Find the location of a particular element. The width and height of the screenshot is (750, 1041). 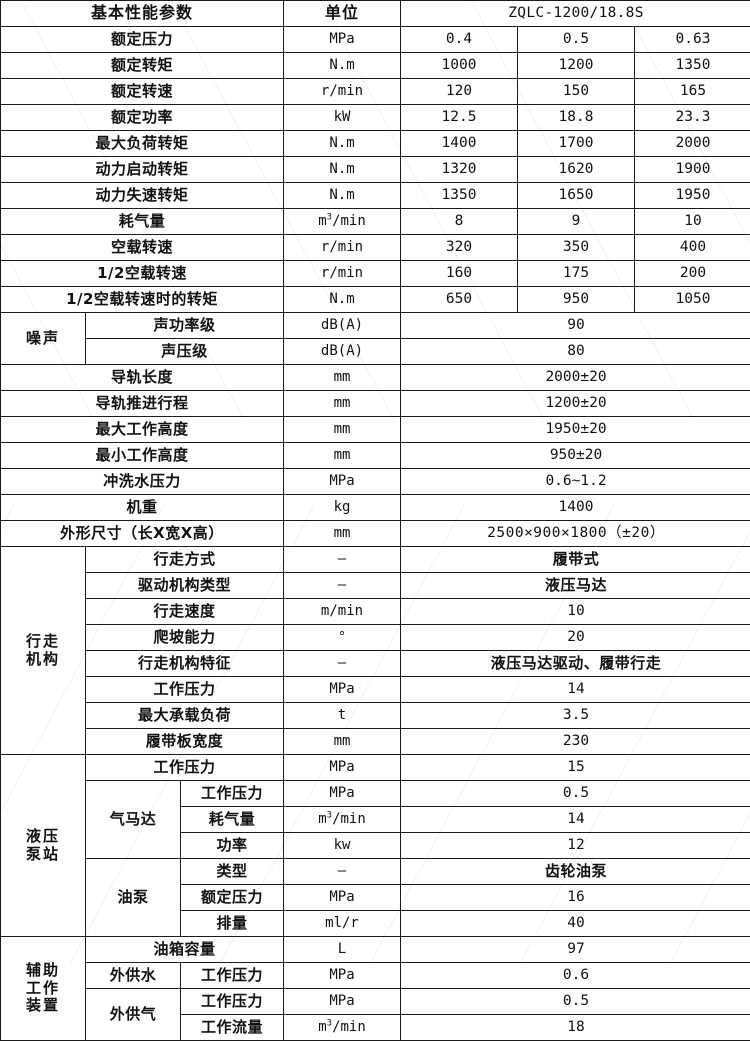

row-label: 额定功率 is located at coordinates (142, 118).